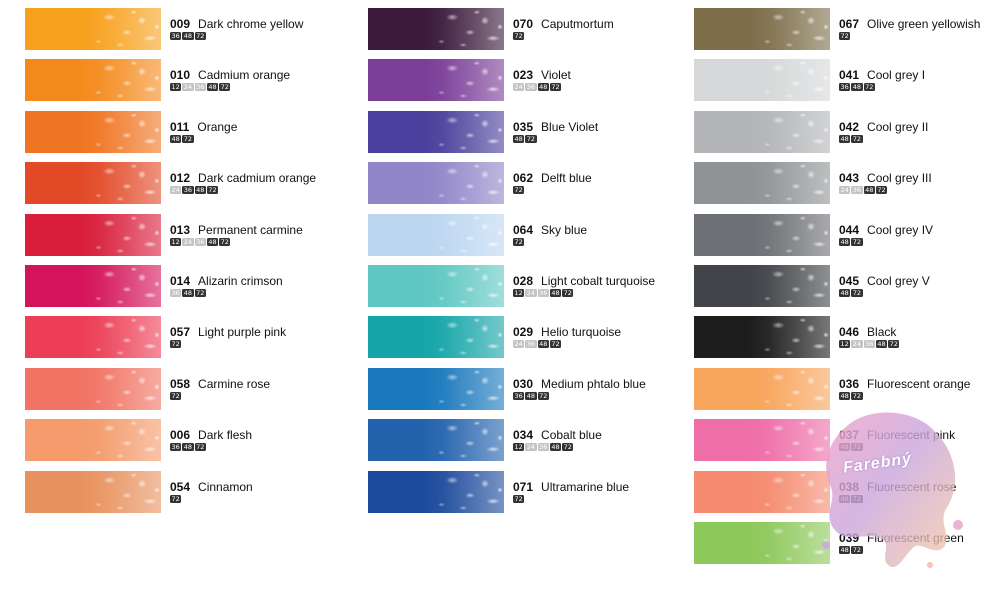 This screenshot has height=600, width=999. I want to click on color-code: 038, so click(849, 486).